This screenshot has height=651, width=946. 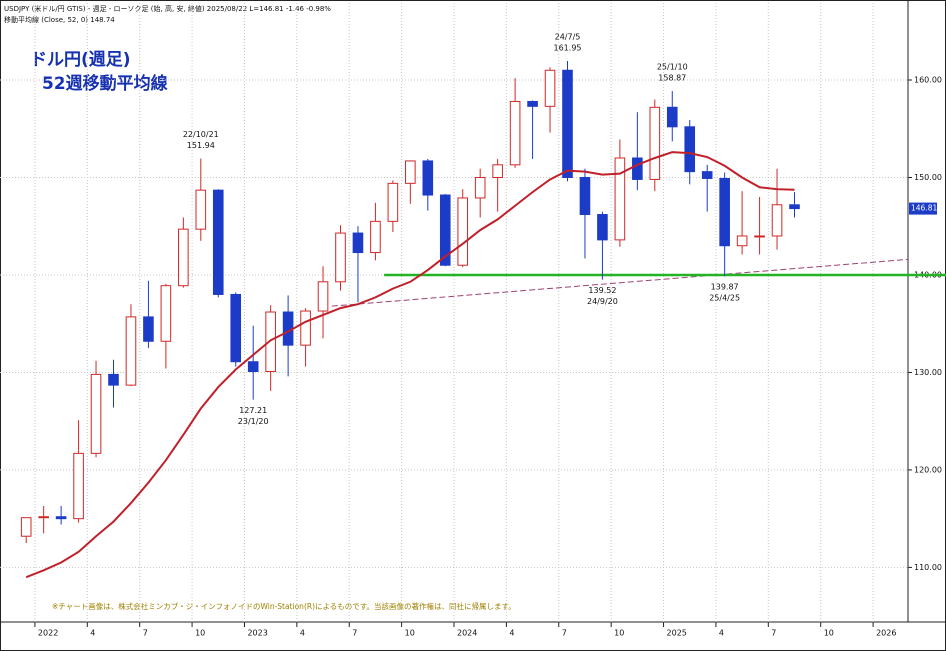 I want to click on annotation-value: 139.52, so click(x=602, y=290).